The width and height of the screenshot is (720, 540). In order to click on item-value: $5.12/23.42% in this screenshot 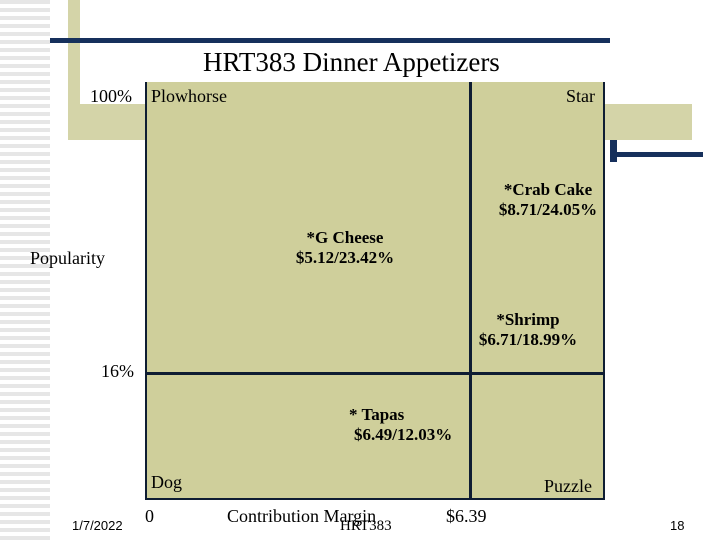, I will do `click(345, 257)`.